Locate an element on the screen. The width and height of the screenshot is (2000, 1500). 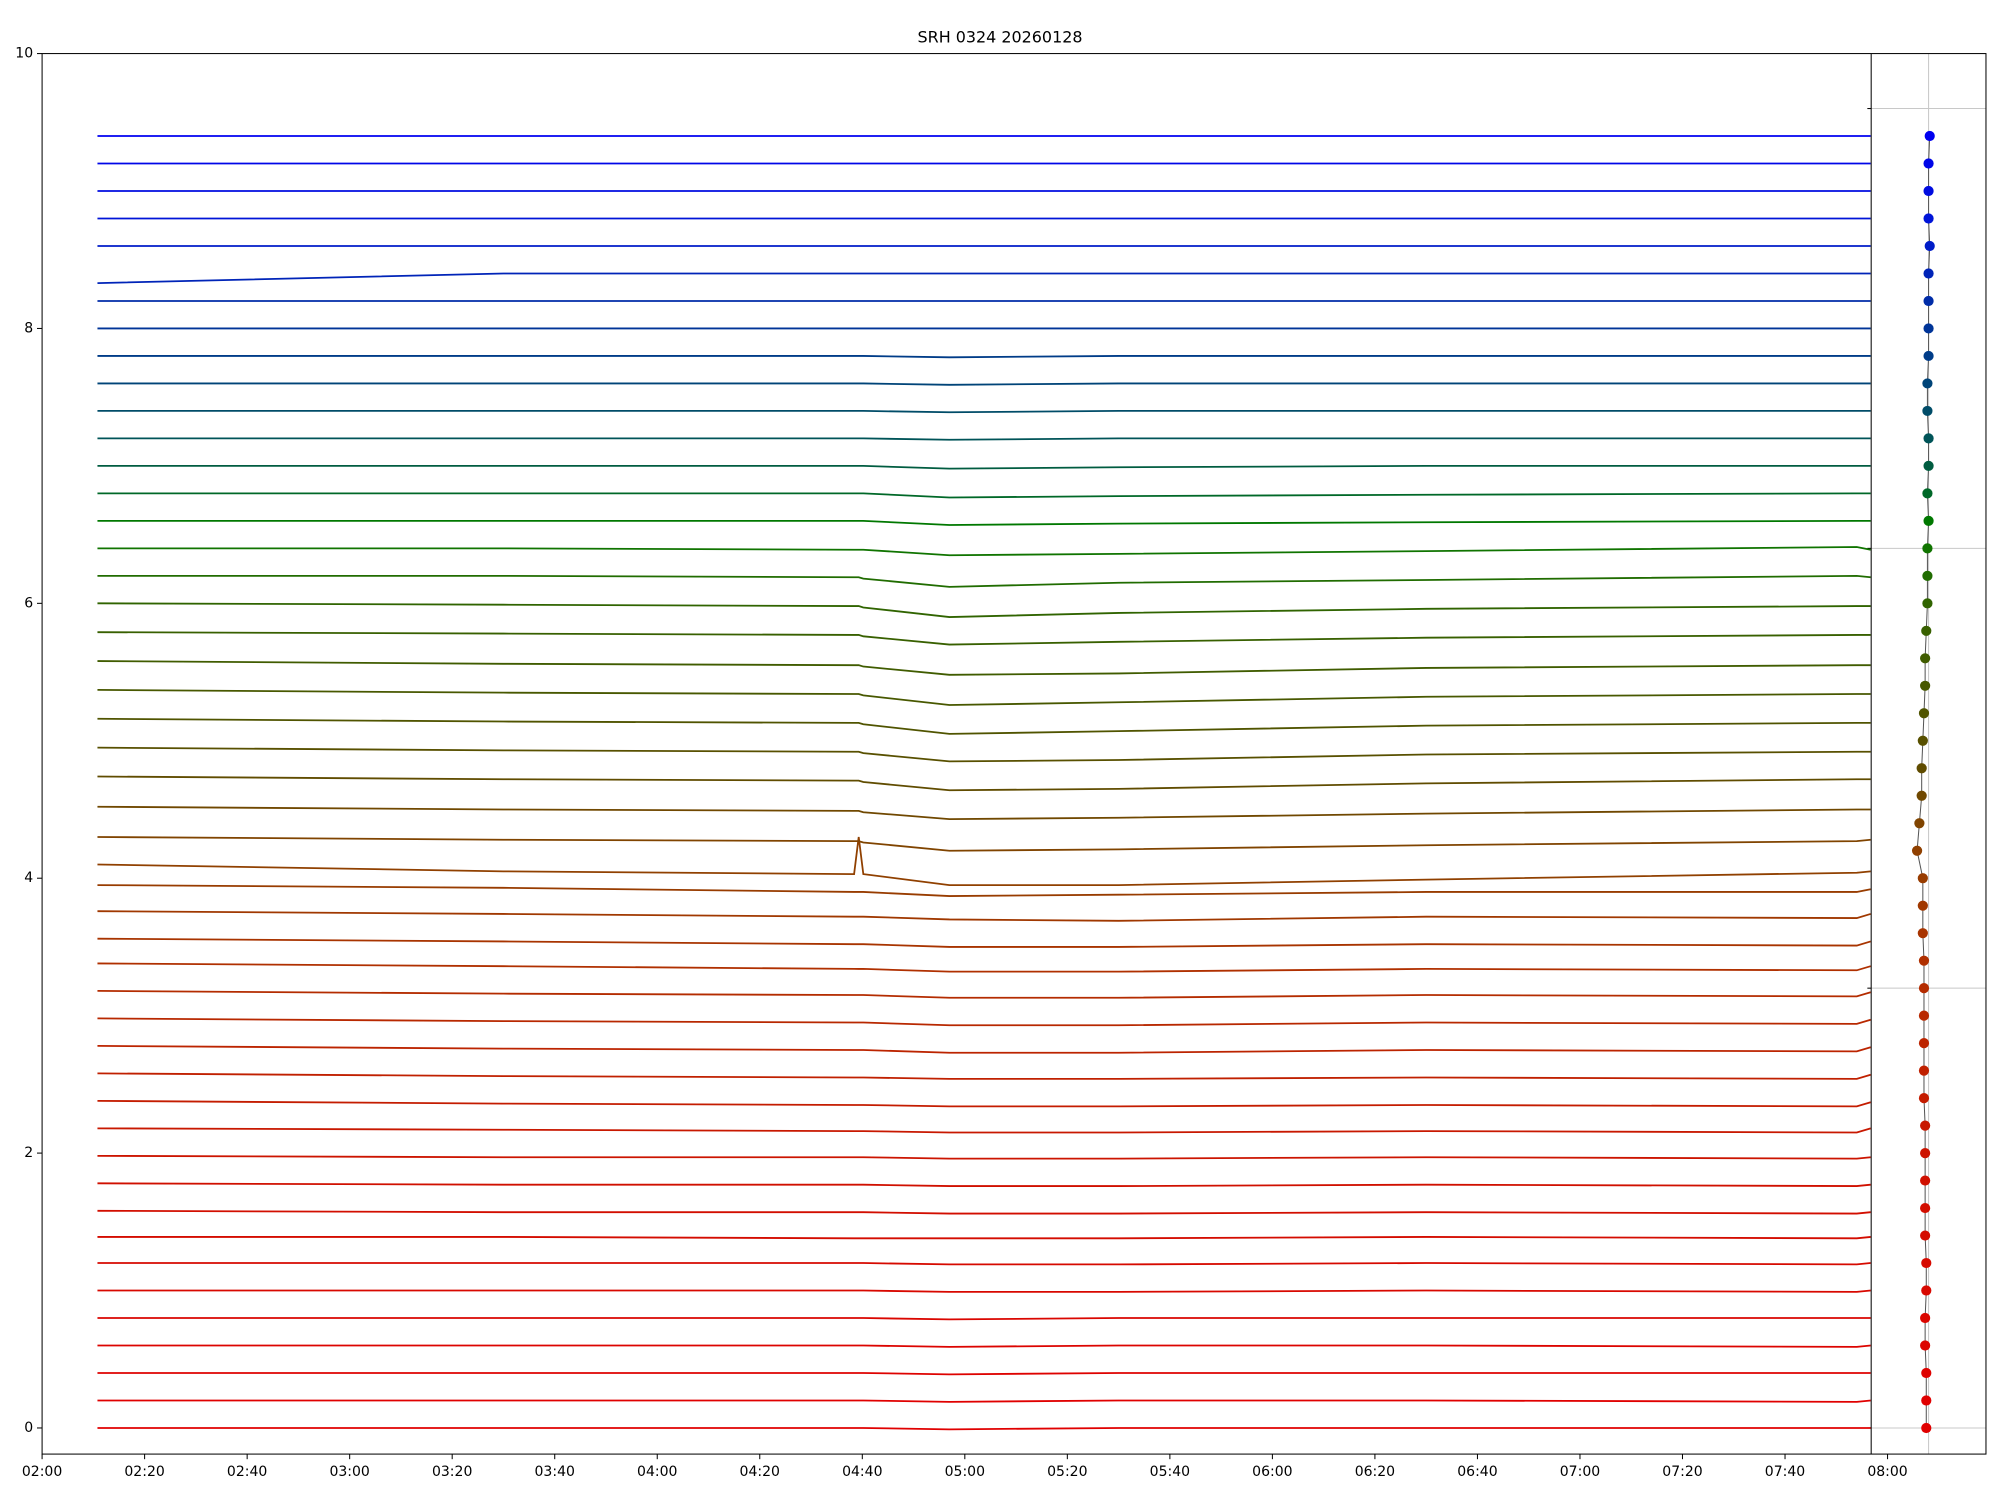
x-tick-label: 05:40 is located at coordinates (1170, 1472).